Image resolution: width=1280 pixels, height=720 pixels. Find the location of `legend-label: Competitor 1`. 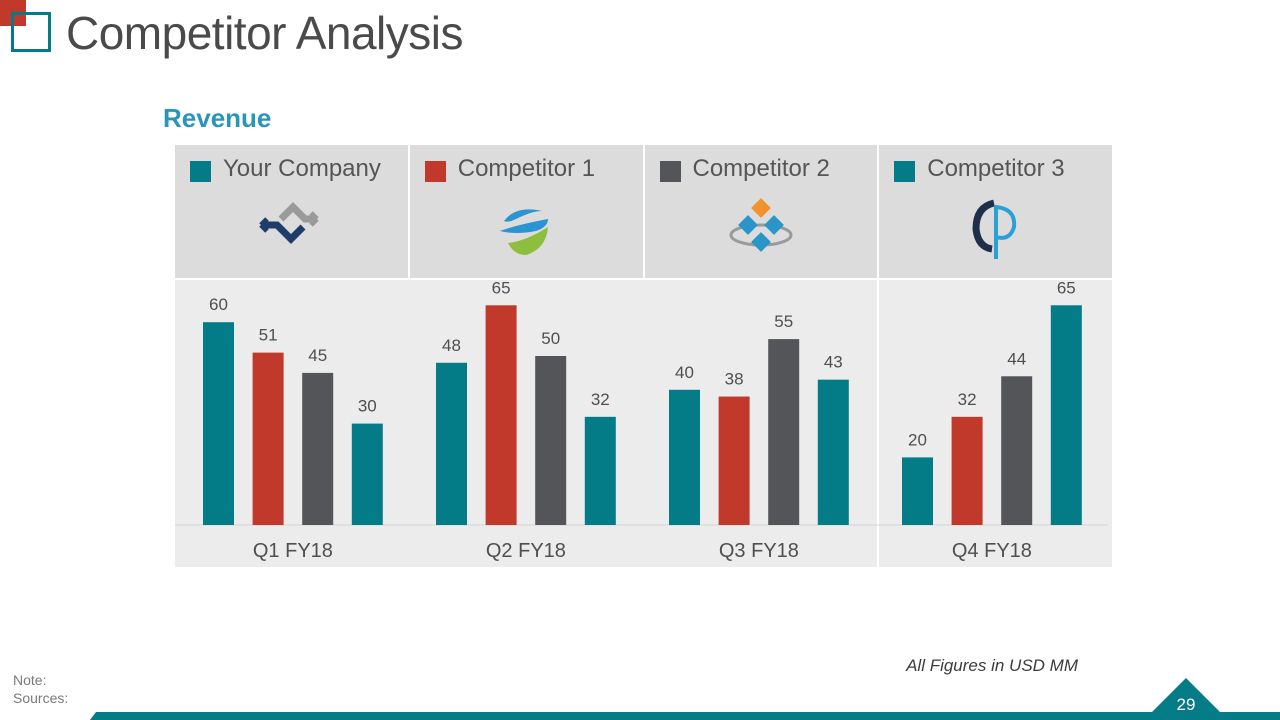

legend-label: Competitor 1 is located at coordinates (526, 168).